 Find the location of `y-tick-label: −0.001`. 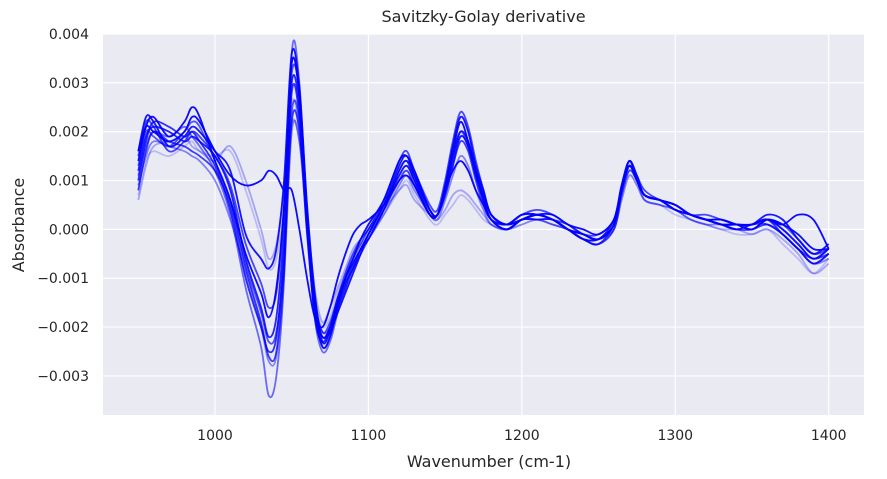

y-tick-label: −0.001 is located at coordinates (63, 279).